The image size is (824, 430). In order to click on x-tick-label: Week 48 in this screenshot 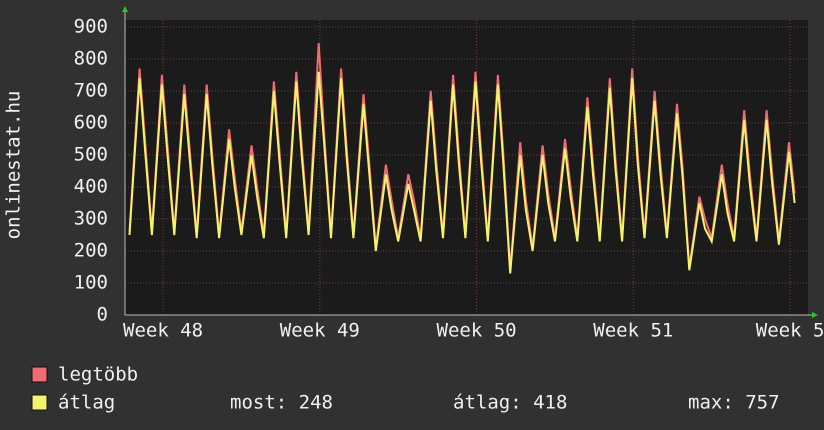, I will do `click(163, 331)`.